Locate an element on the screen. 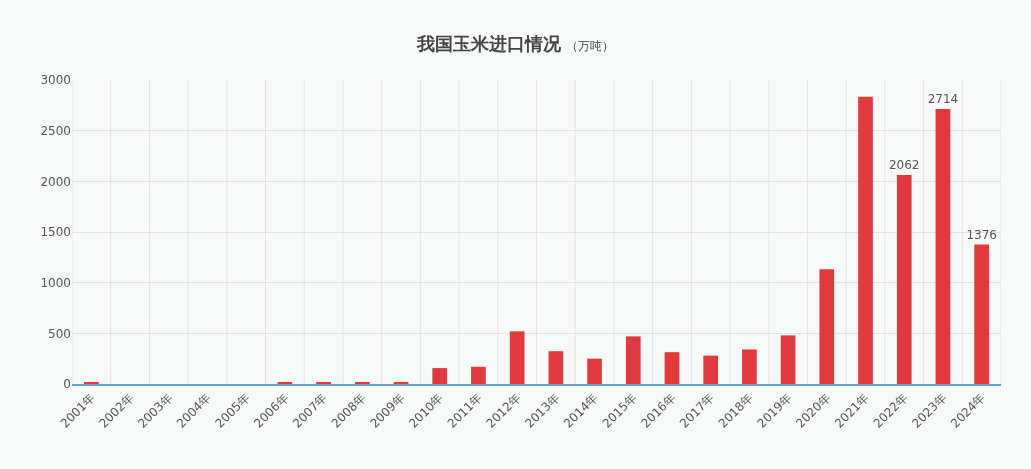 Image resolution: width=1031 pixels, height=469 pixels. data-label: 2062 is located at coordinates (904, 165).